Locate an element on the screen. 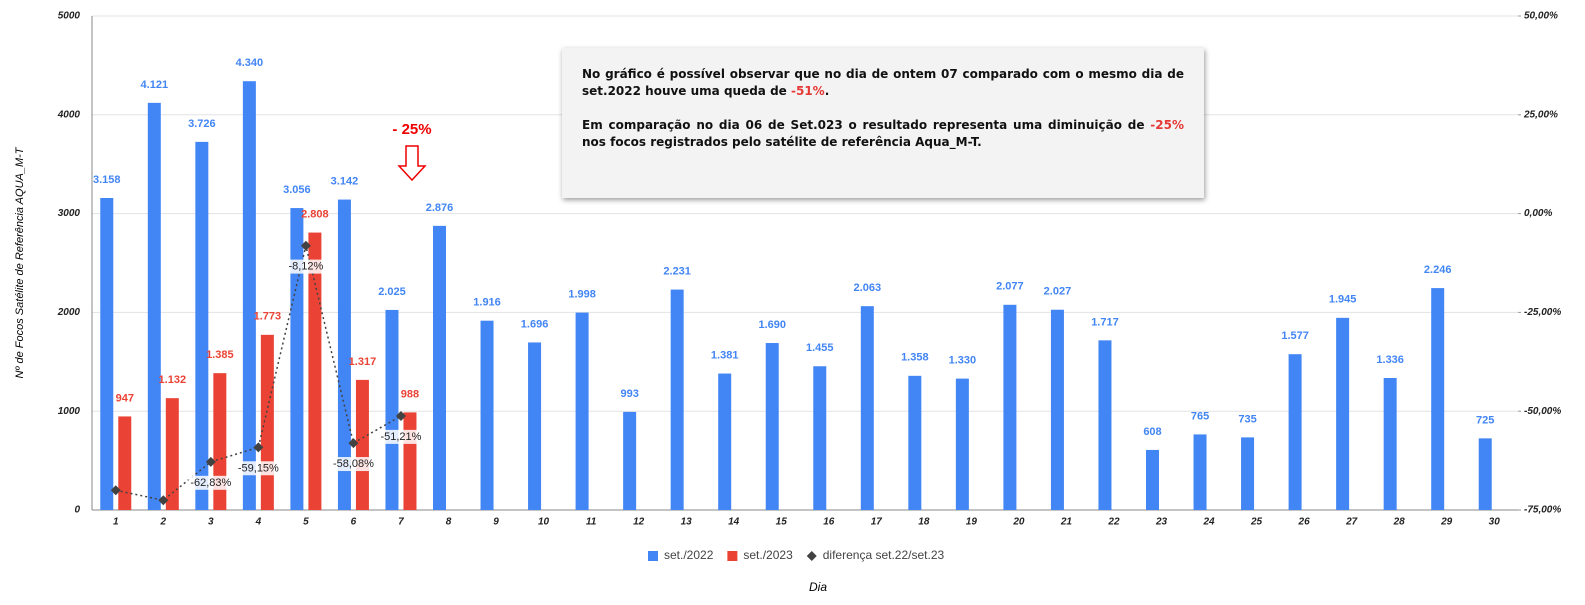 This screenshot has width=1585, height=605. x-tick-label: 10 is located at coordinates (544, 522).